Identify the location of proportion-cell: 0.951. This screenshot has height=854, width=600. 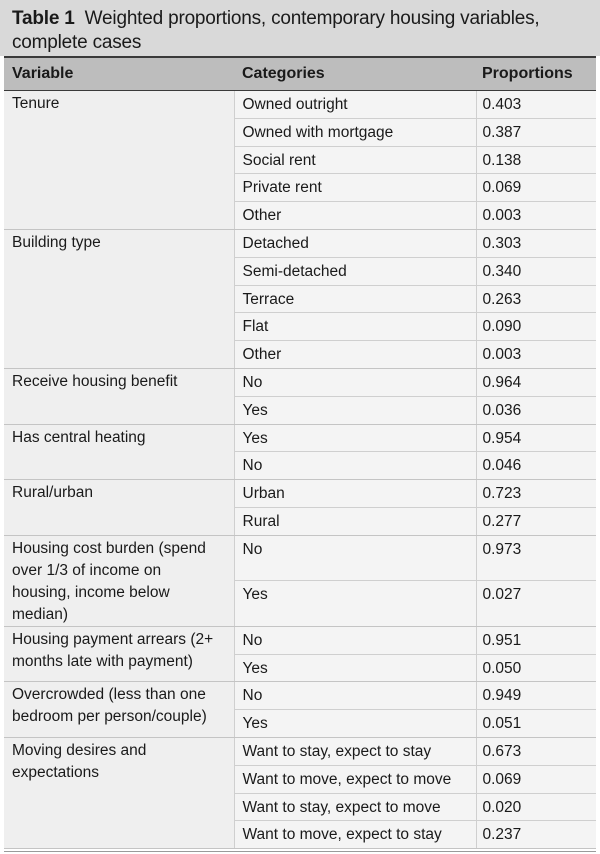
(535, 640).